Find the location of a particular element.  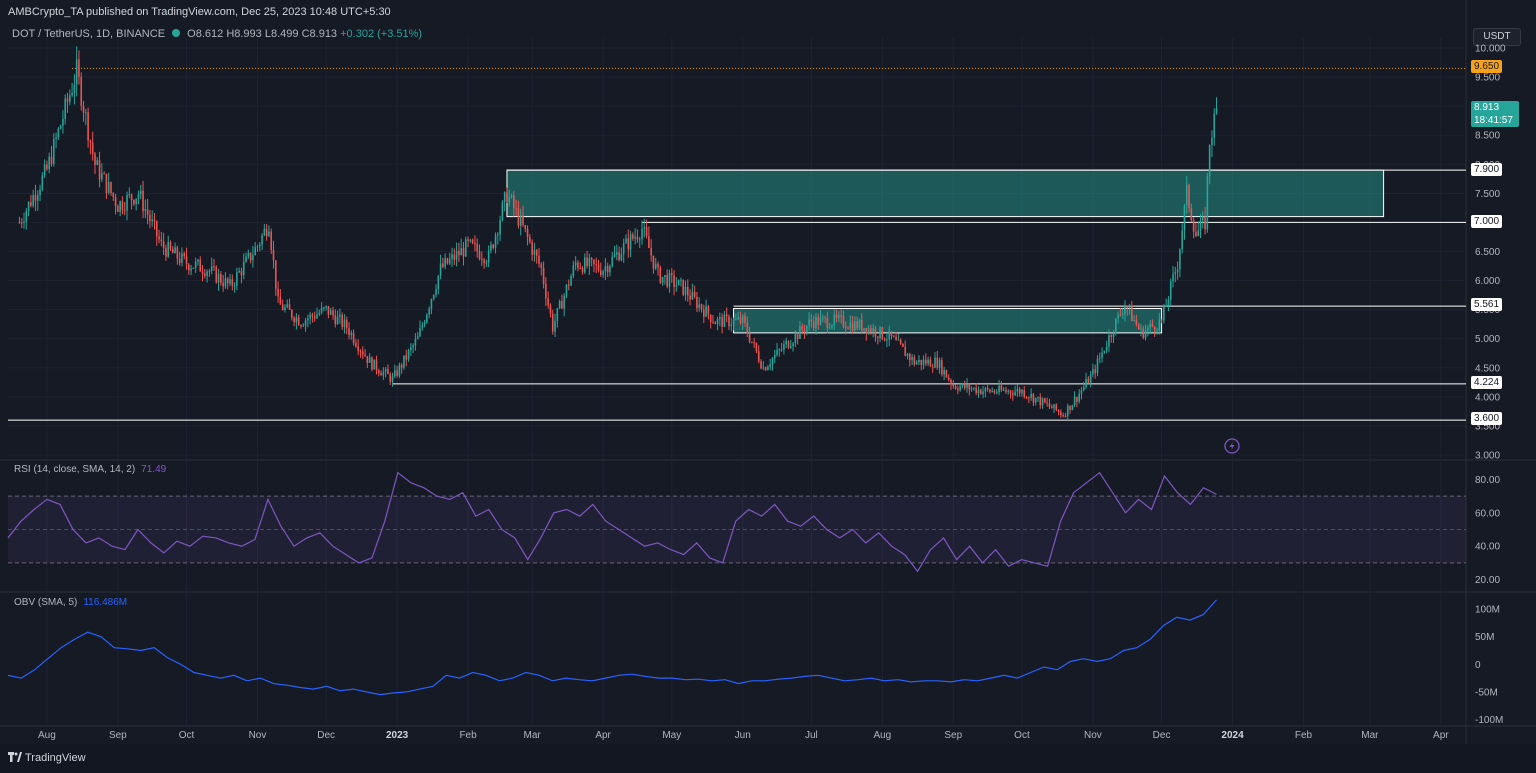

symbol-name: DOT / TetherUS, 1D, BINANCE is located at coordinates (89, 34).